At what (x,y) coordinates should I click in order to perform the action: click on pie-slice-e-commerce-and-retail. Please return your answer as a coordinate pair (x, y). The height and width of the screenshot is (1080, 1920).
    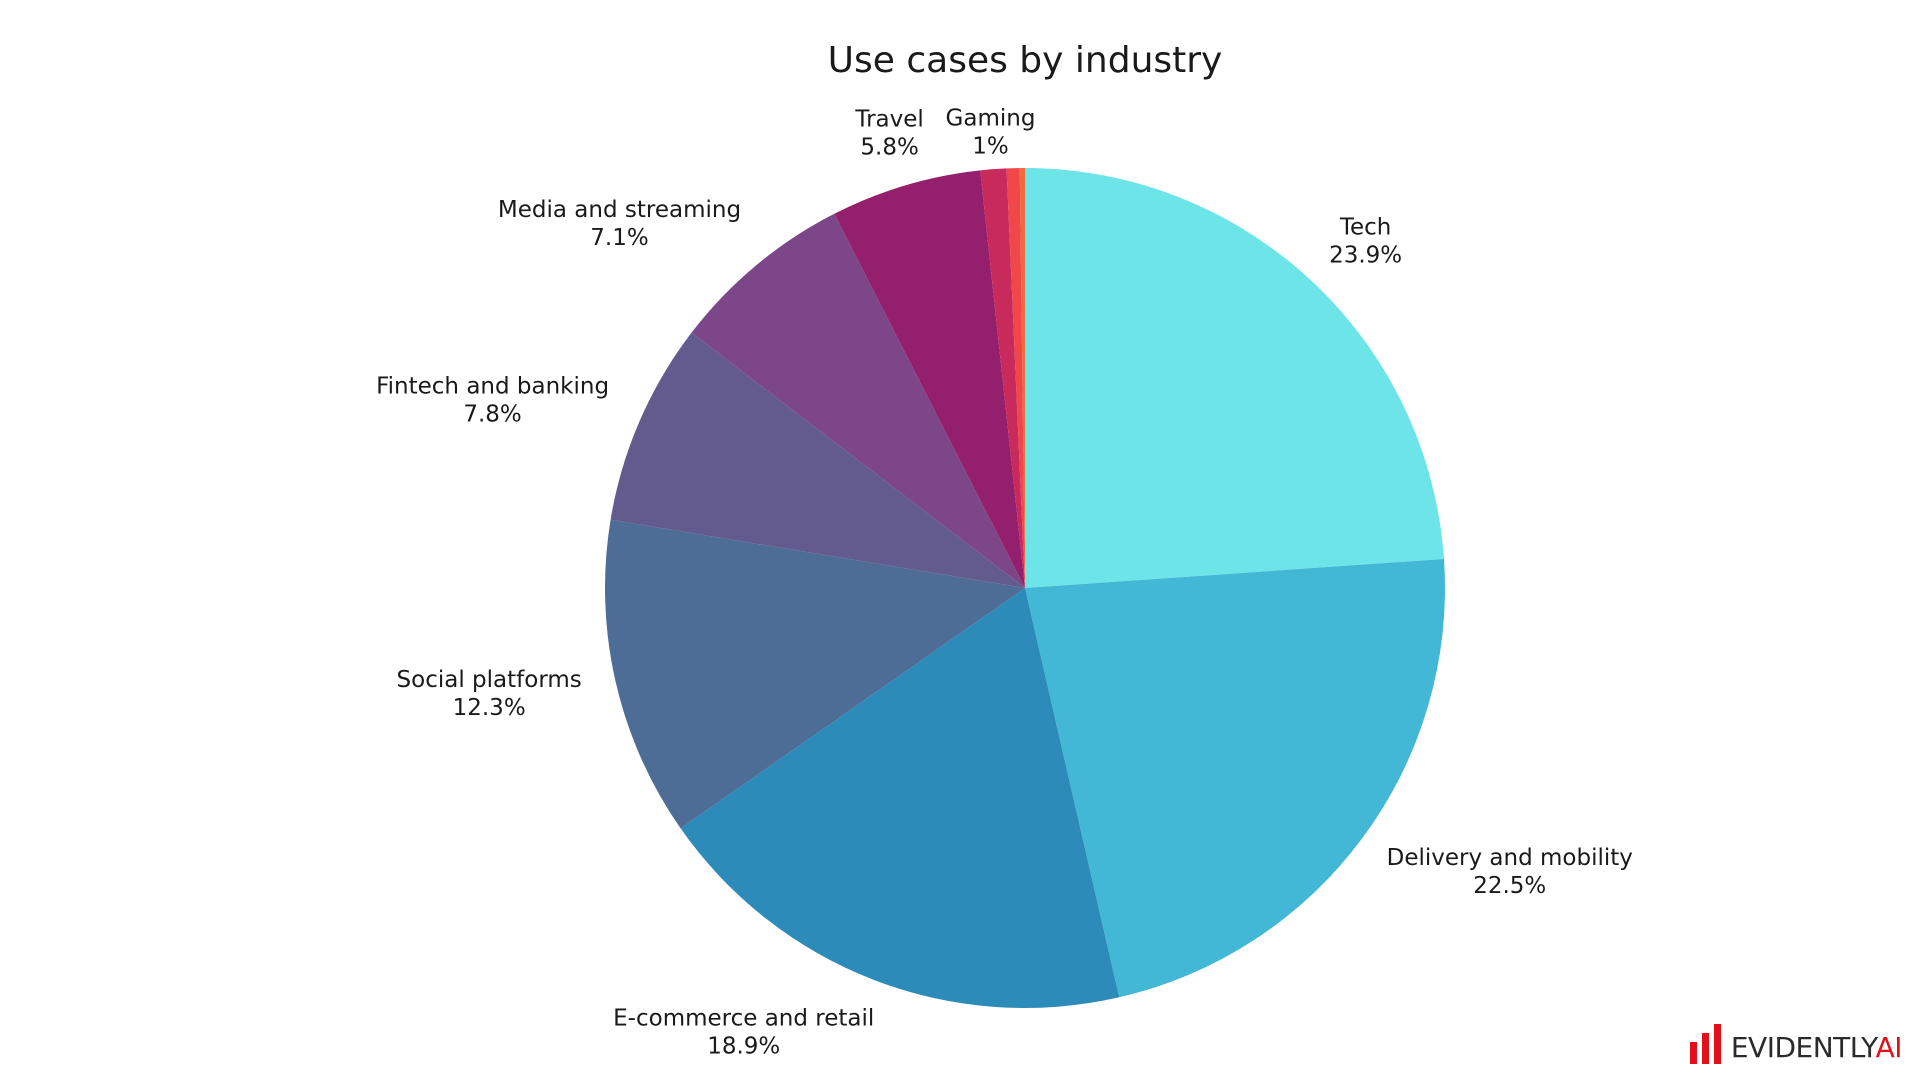
    Looking at the image, I should click on (900, 798).